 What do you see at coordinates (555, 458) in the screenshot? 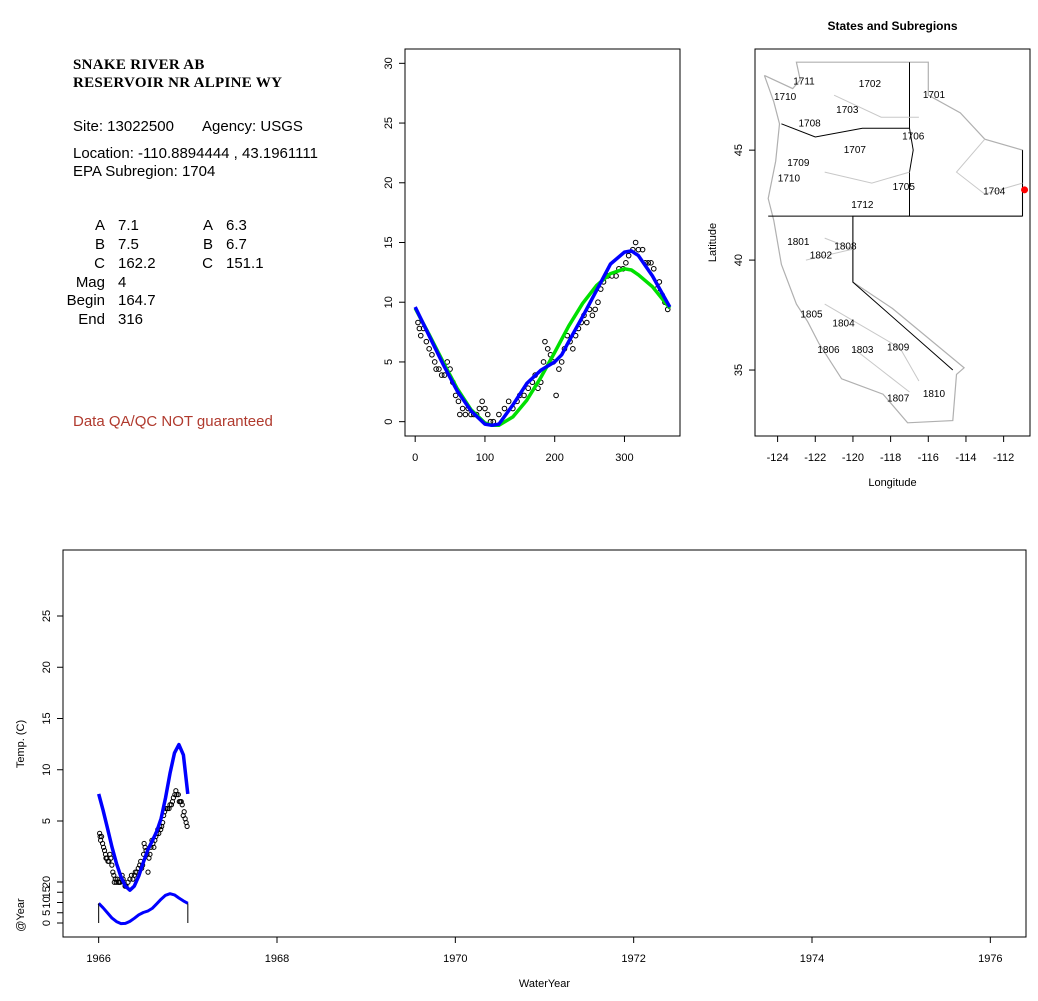
I see `seasonal-x-tick-label: 200` at bounding box center [555, 458].